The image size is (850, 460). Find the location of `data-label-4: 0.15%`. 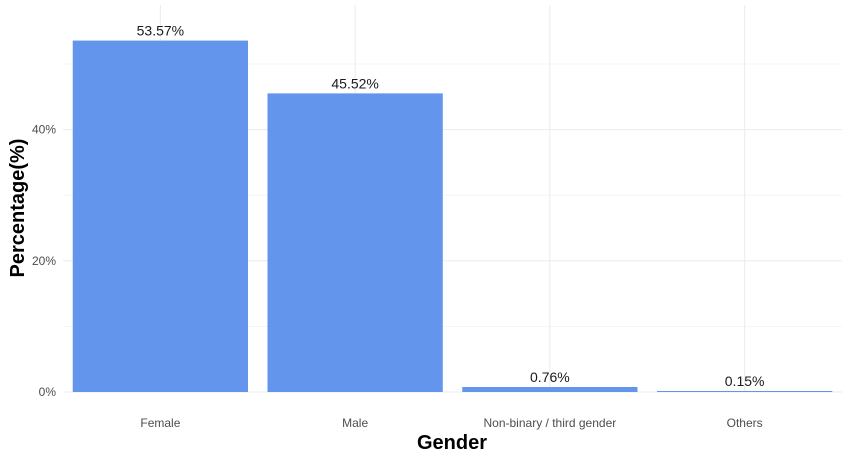

data-label-4: 0.15% is located at coordinates (745, 381).